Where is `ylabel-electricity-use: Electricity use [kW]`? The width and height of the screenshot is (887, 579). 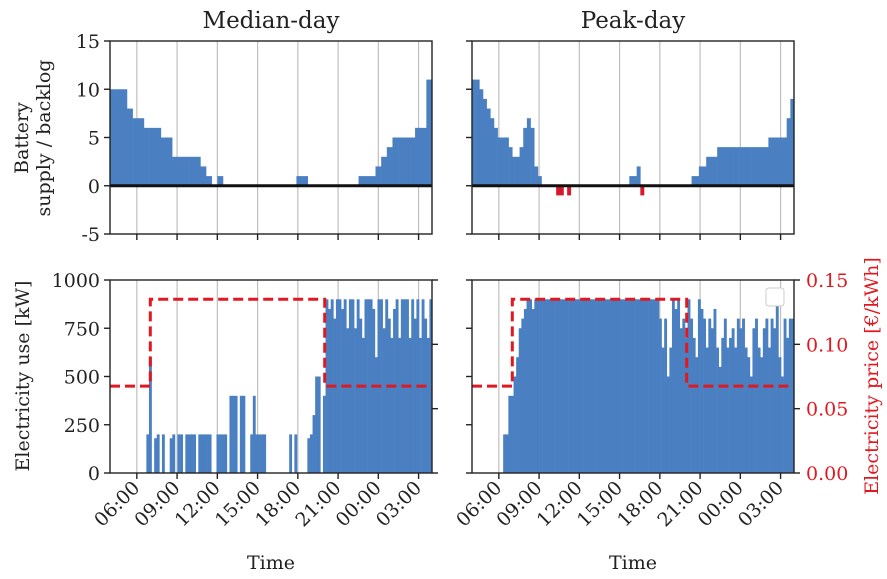 ylabel-electricity-use: Electricity use [kW] is located at coordinates (23, 376).